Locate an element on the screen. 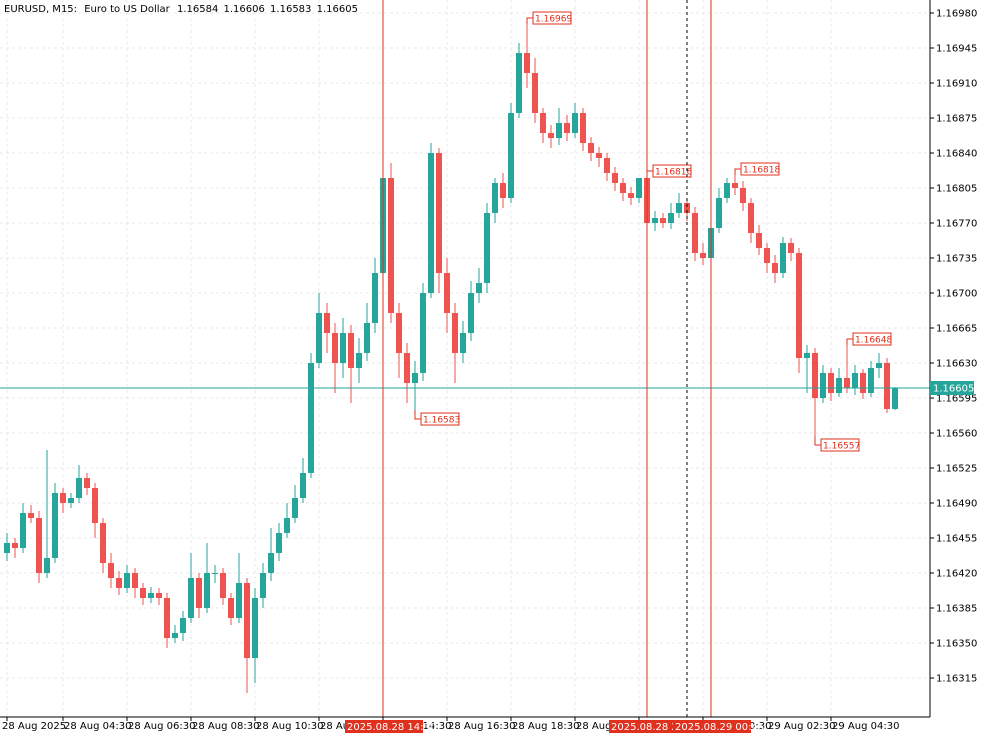 The width and height of the screenshot is (983, 737). y-tick-label: 1.16490 is located at coordinates (956, 504).